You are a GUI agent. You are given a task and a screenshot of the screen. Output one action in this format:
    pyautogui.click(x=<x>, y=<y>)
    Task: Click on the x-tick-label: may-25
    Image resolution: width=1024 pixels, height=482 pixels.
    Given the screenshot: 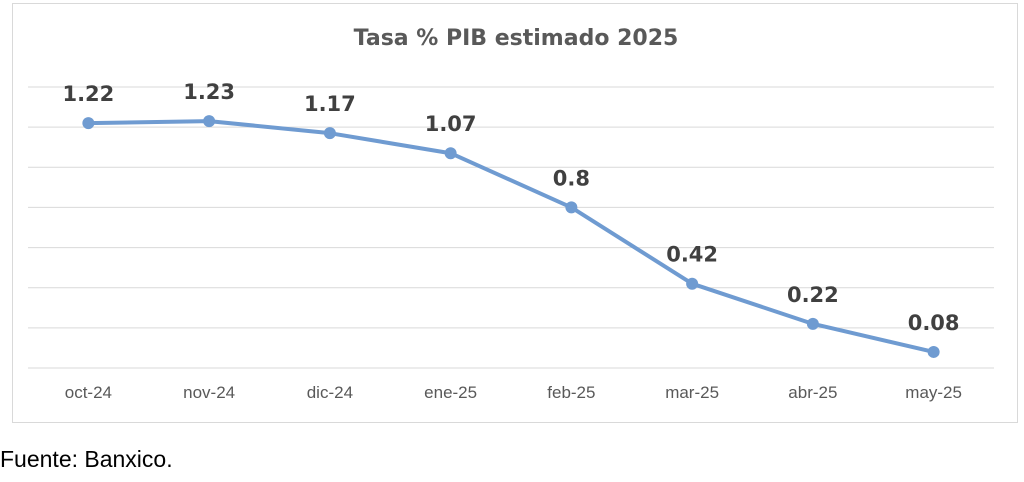 What is the action you would take?
    pyautogui.click(x=933, y=392)
    